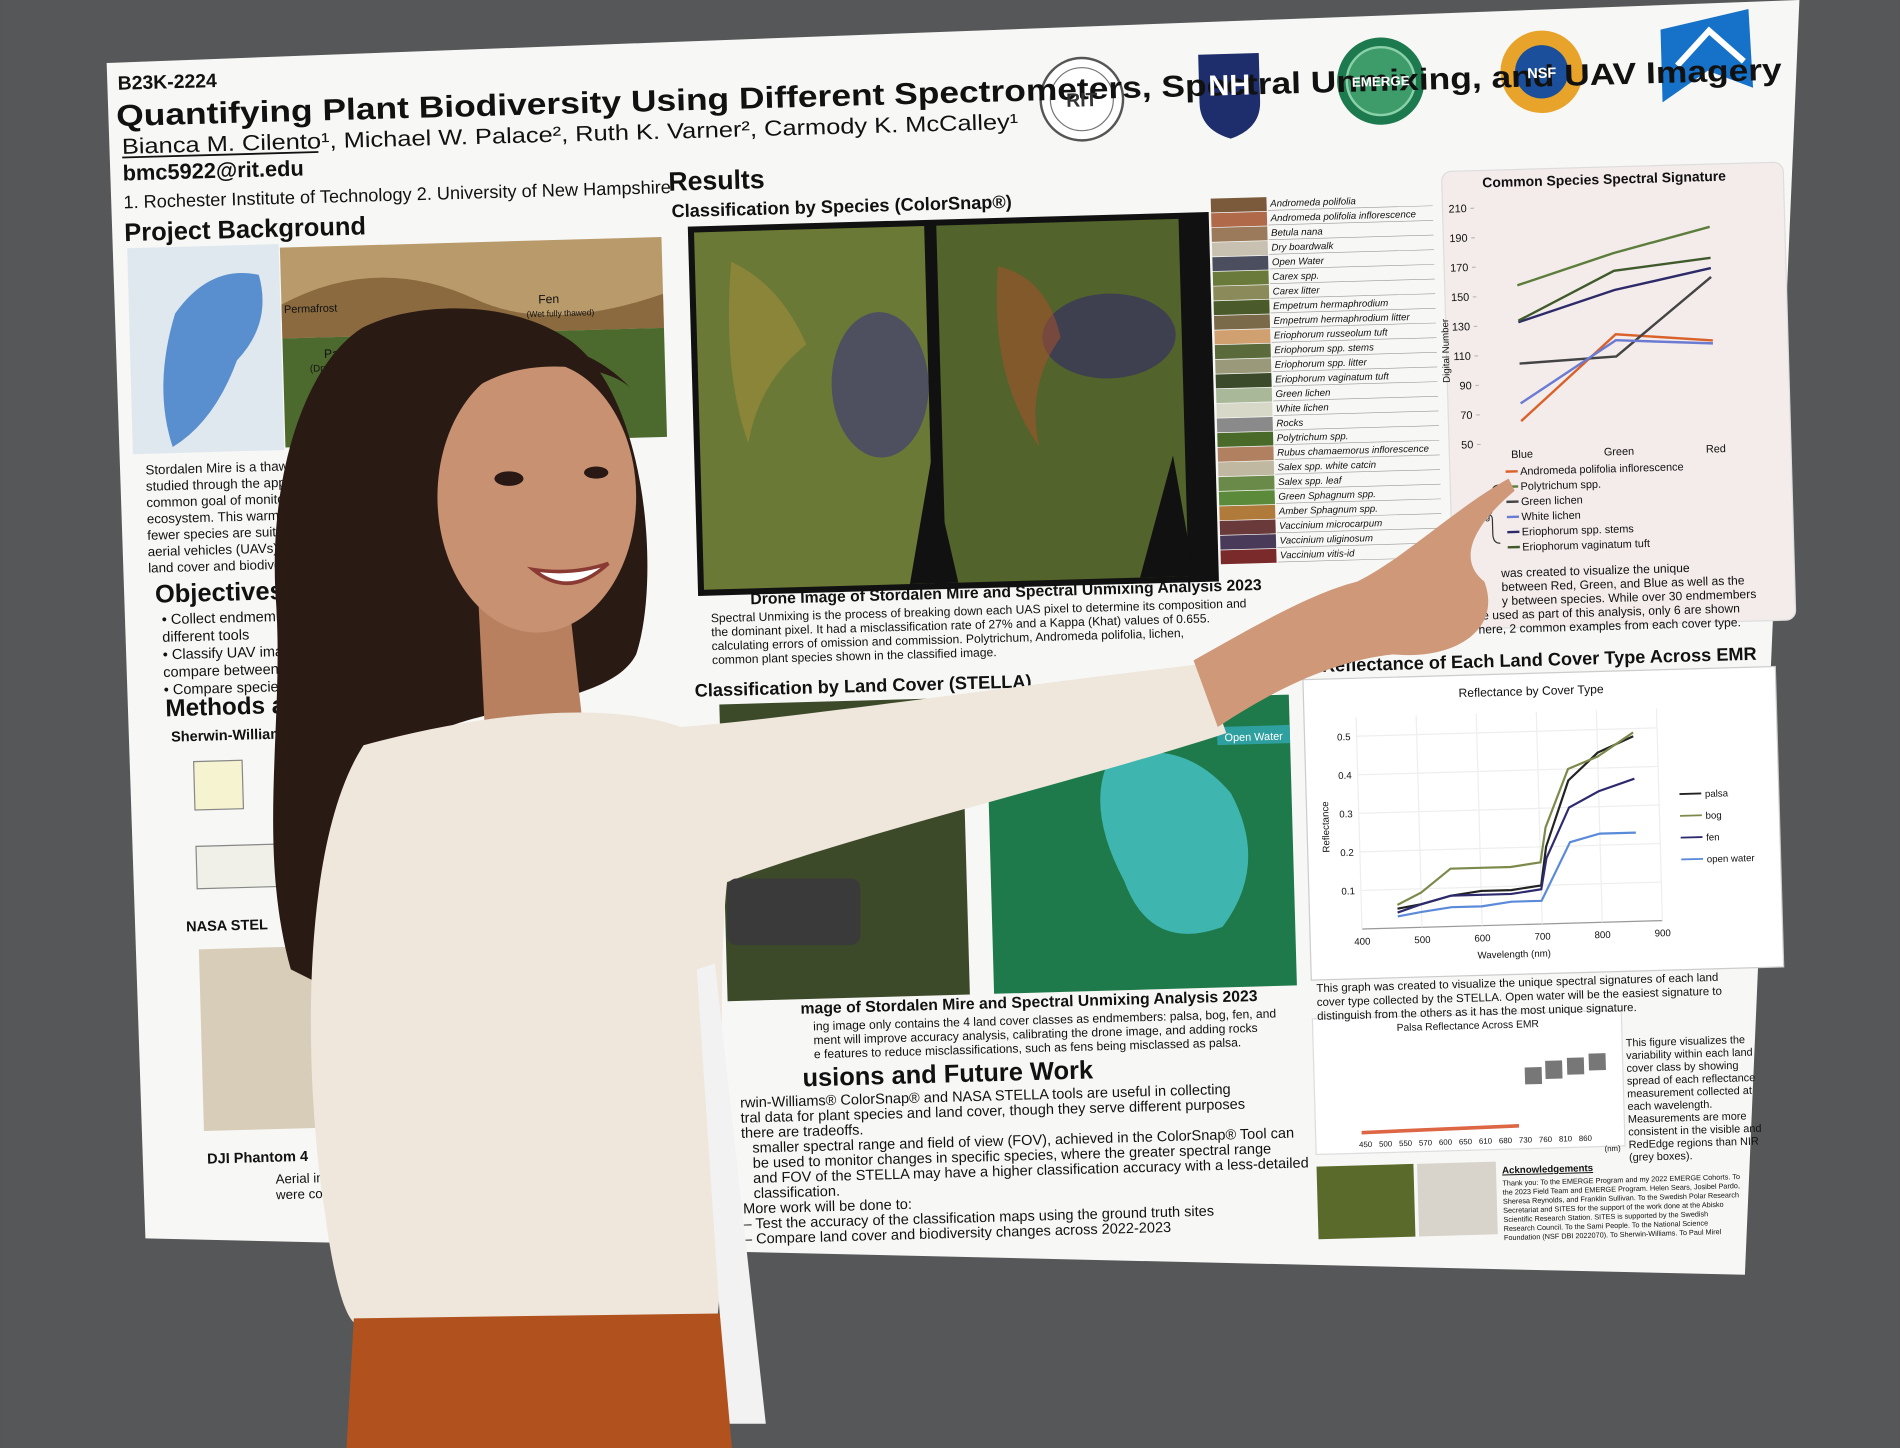 This screenshot has width=1900, height=1448. What do you see at coordinates (1362, 941) in the screenshot?
I see `x-tick-label: 400` at bounding box center [1362, 941].